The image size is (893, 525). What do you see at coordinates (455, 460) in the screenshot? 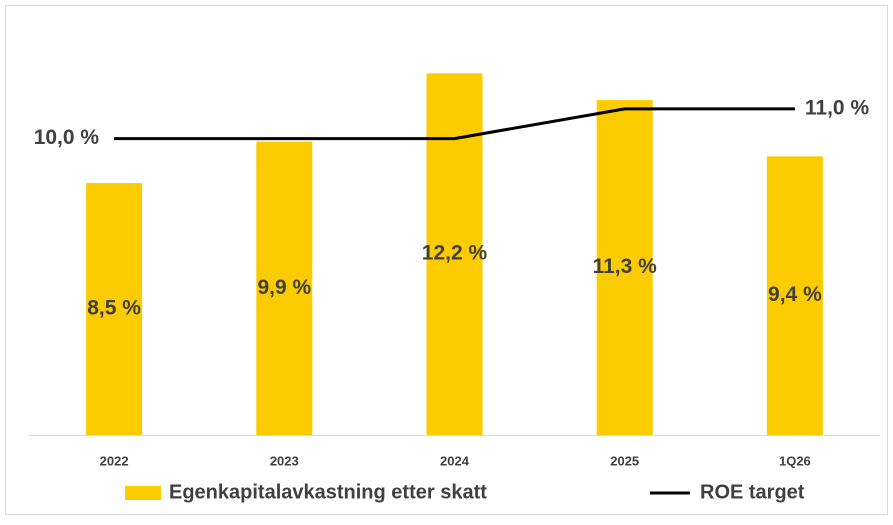
I see `x-tick-label: 2024` at bounding box center [455, 460].